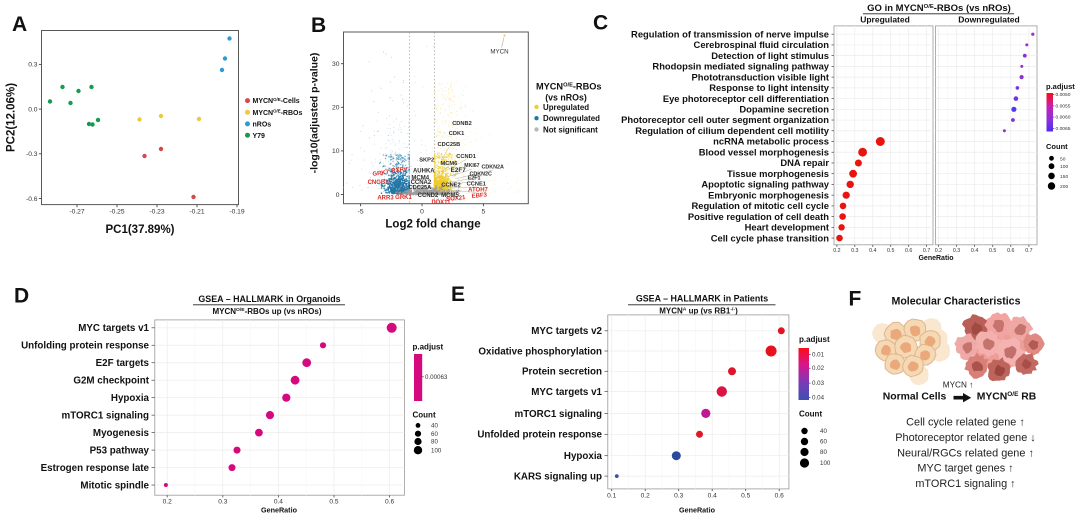 This screenshot has width=1080, height=523. I want to click on svg-text: E2F targets, so click(123, 363).